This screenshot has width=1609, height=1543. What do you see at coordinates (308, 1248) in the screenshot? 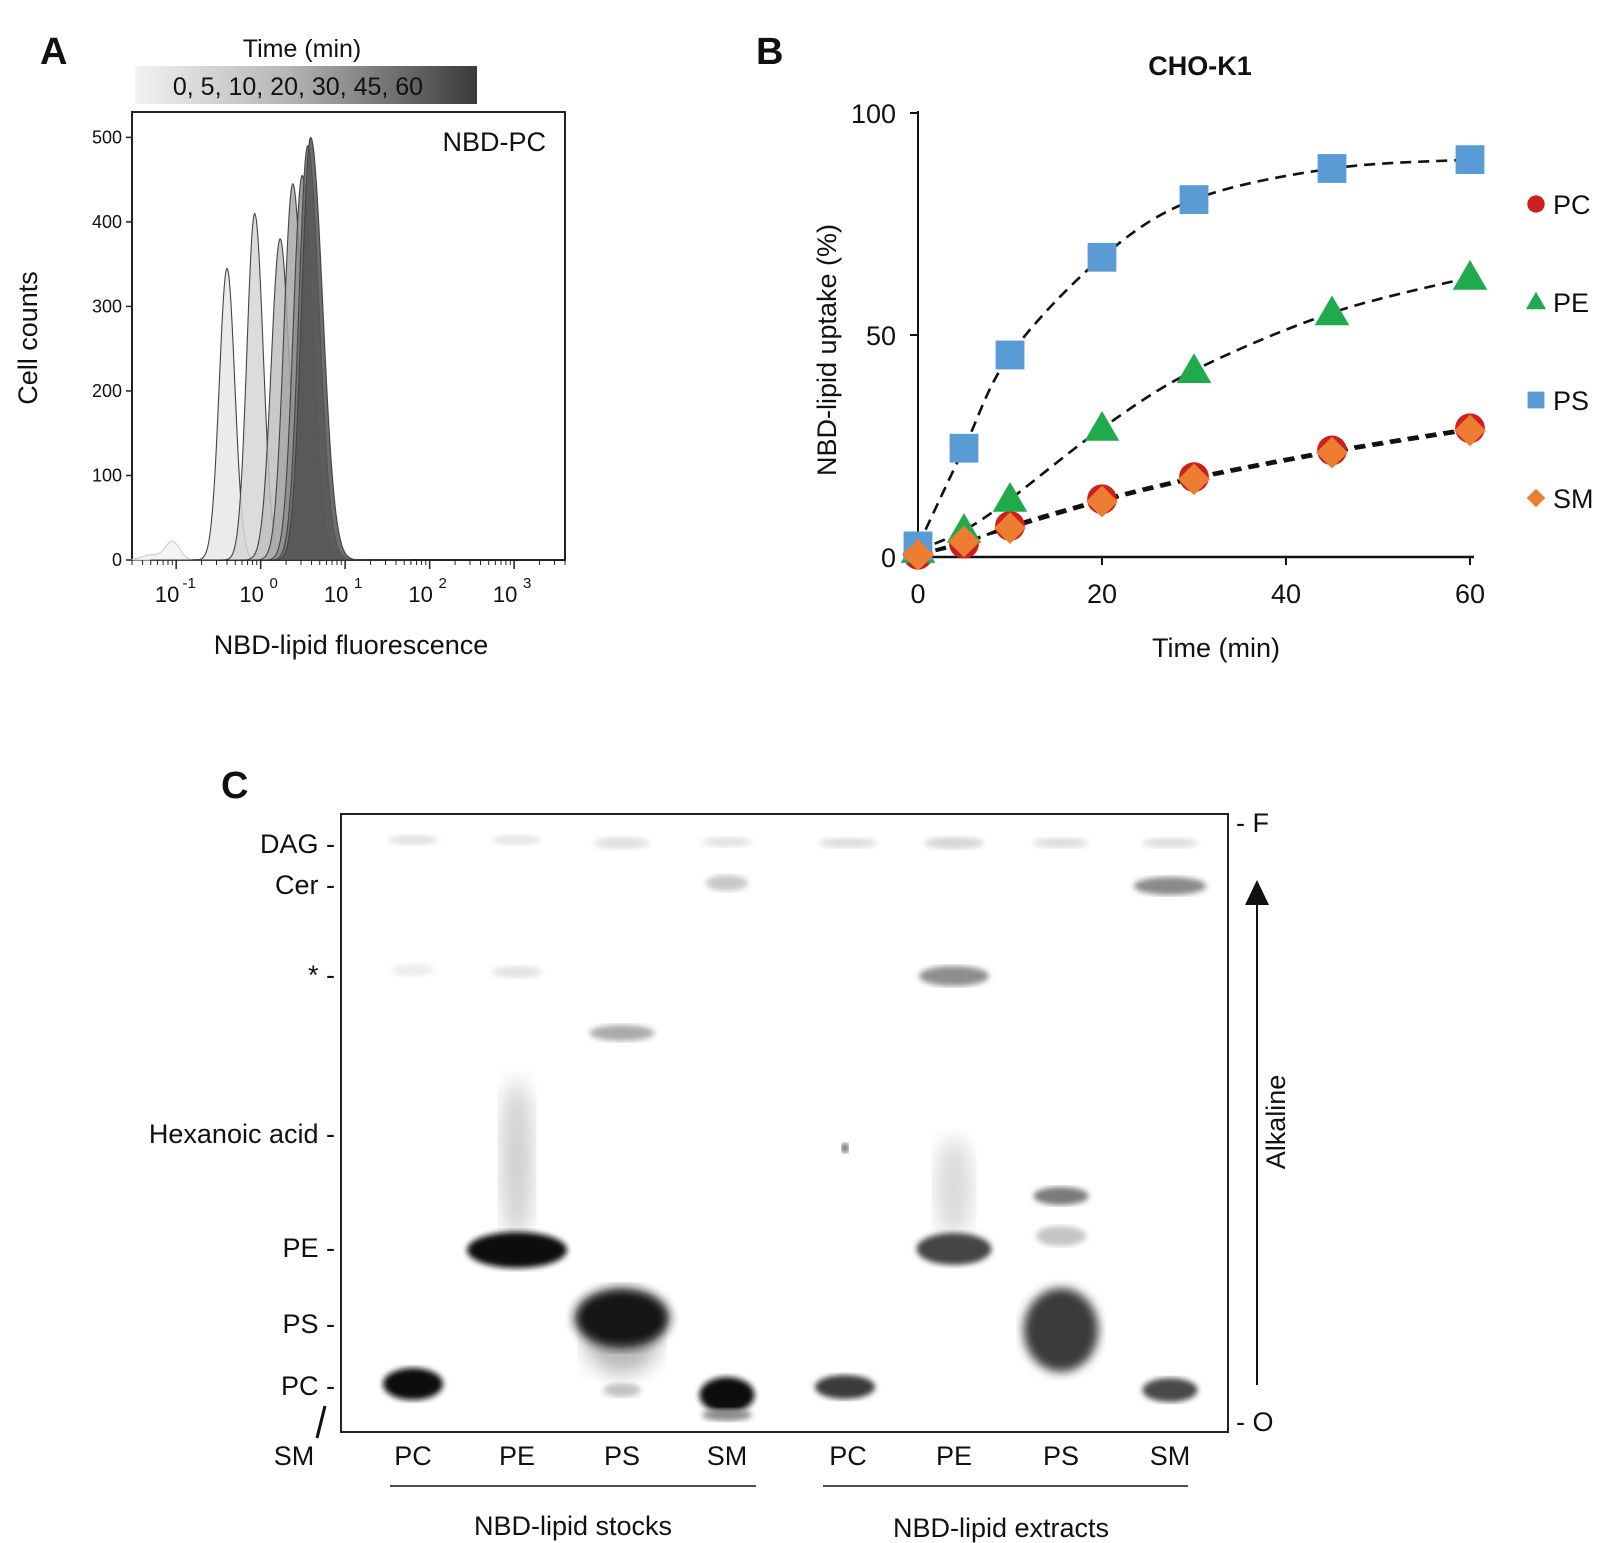
I see `band-label-pe: PE -` at bounding box center [308, 1248].